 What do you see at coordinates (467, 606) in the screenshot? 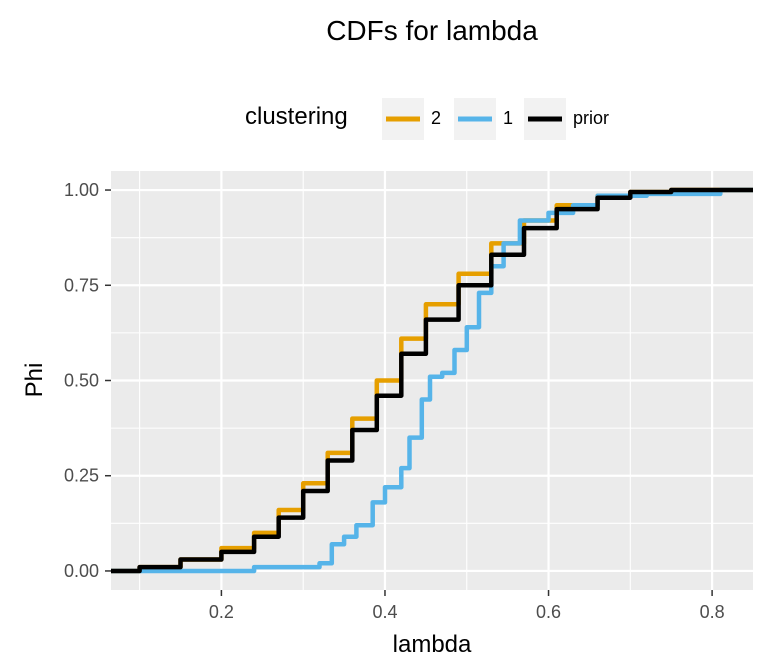
I see `x-axis: 0.2 0.4 0.6 0.8` at bounding box center [467, 606].